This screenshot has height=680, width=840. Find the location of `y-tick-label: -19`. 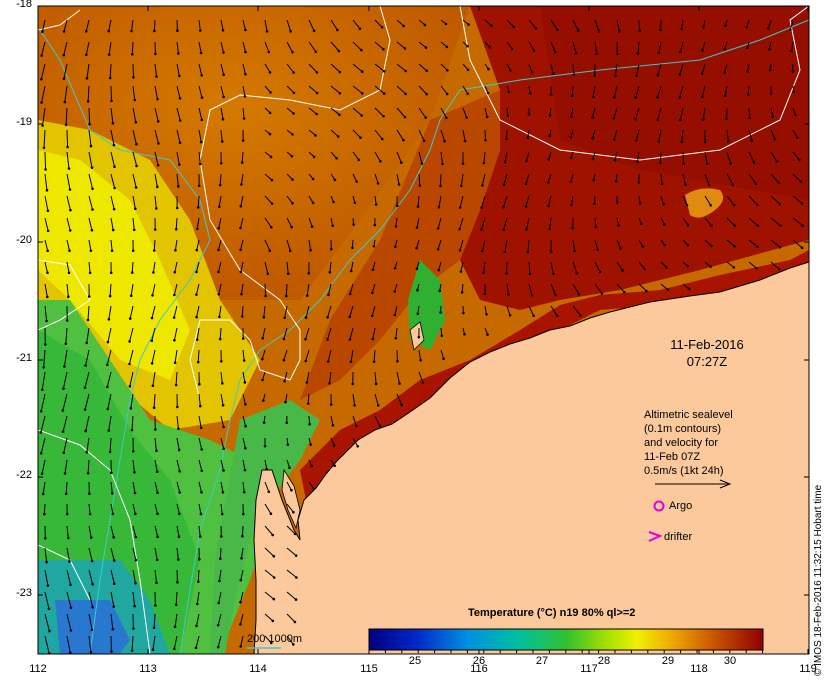

y-tick-label: -19 is located at coordinates (24, 122).